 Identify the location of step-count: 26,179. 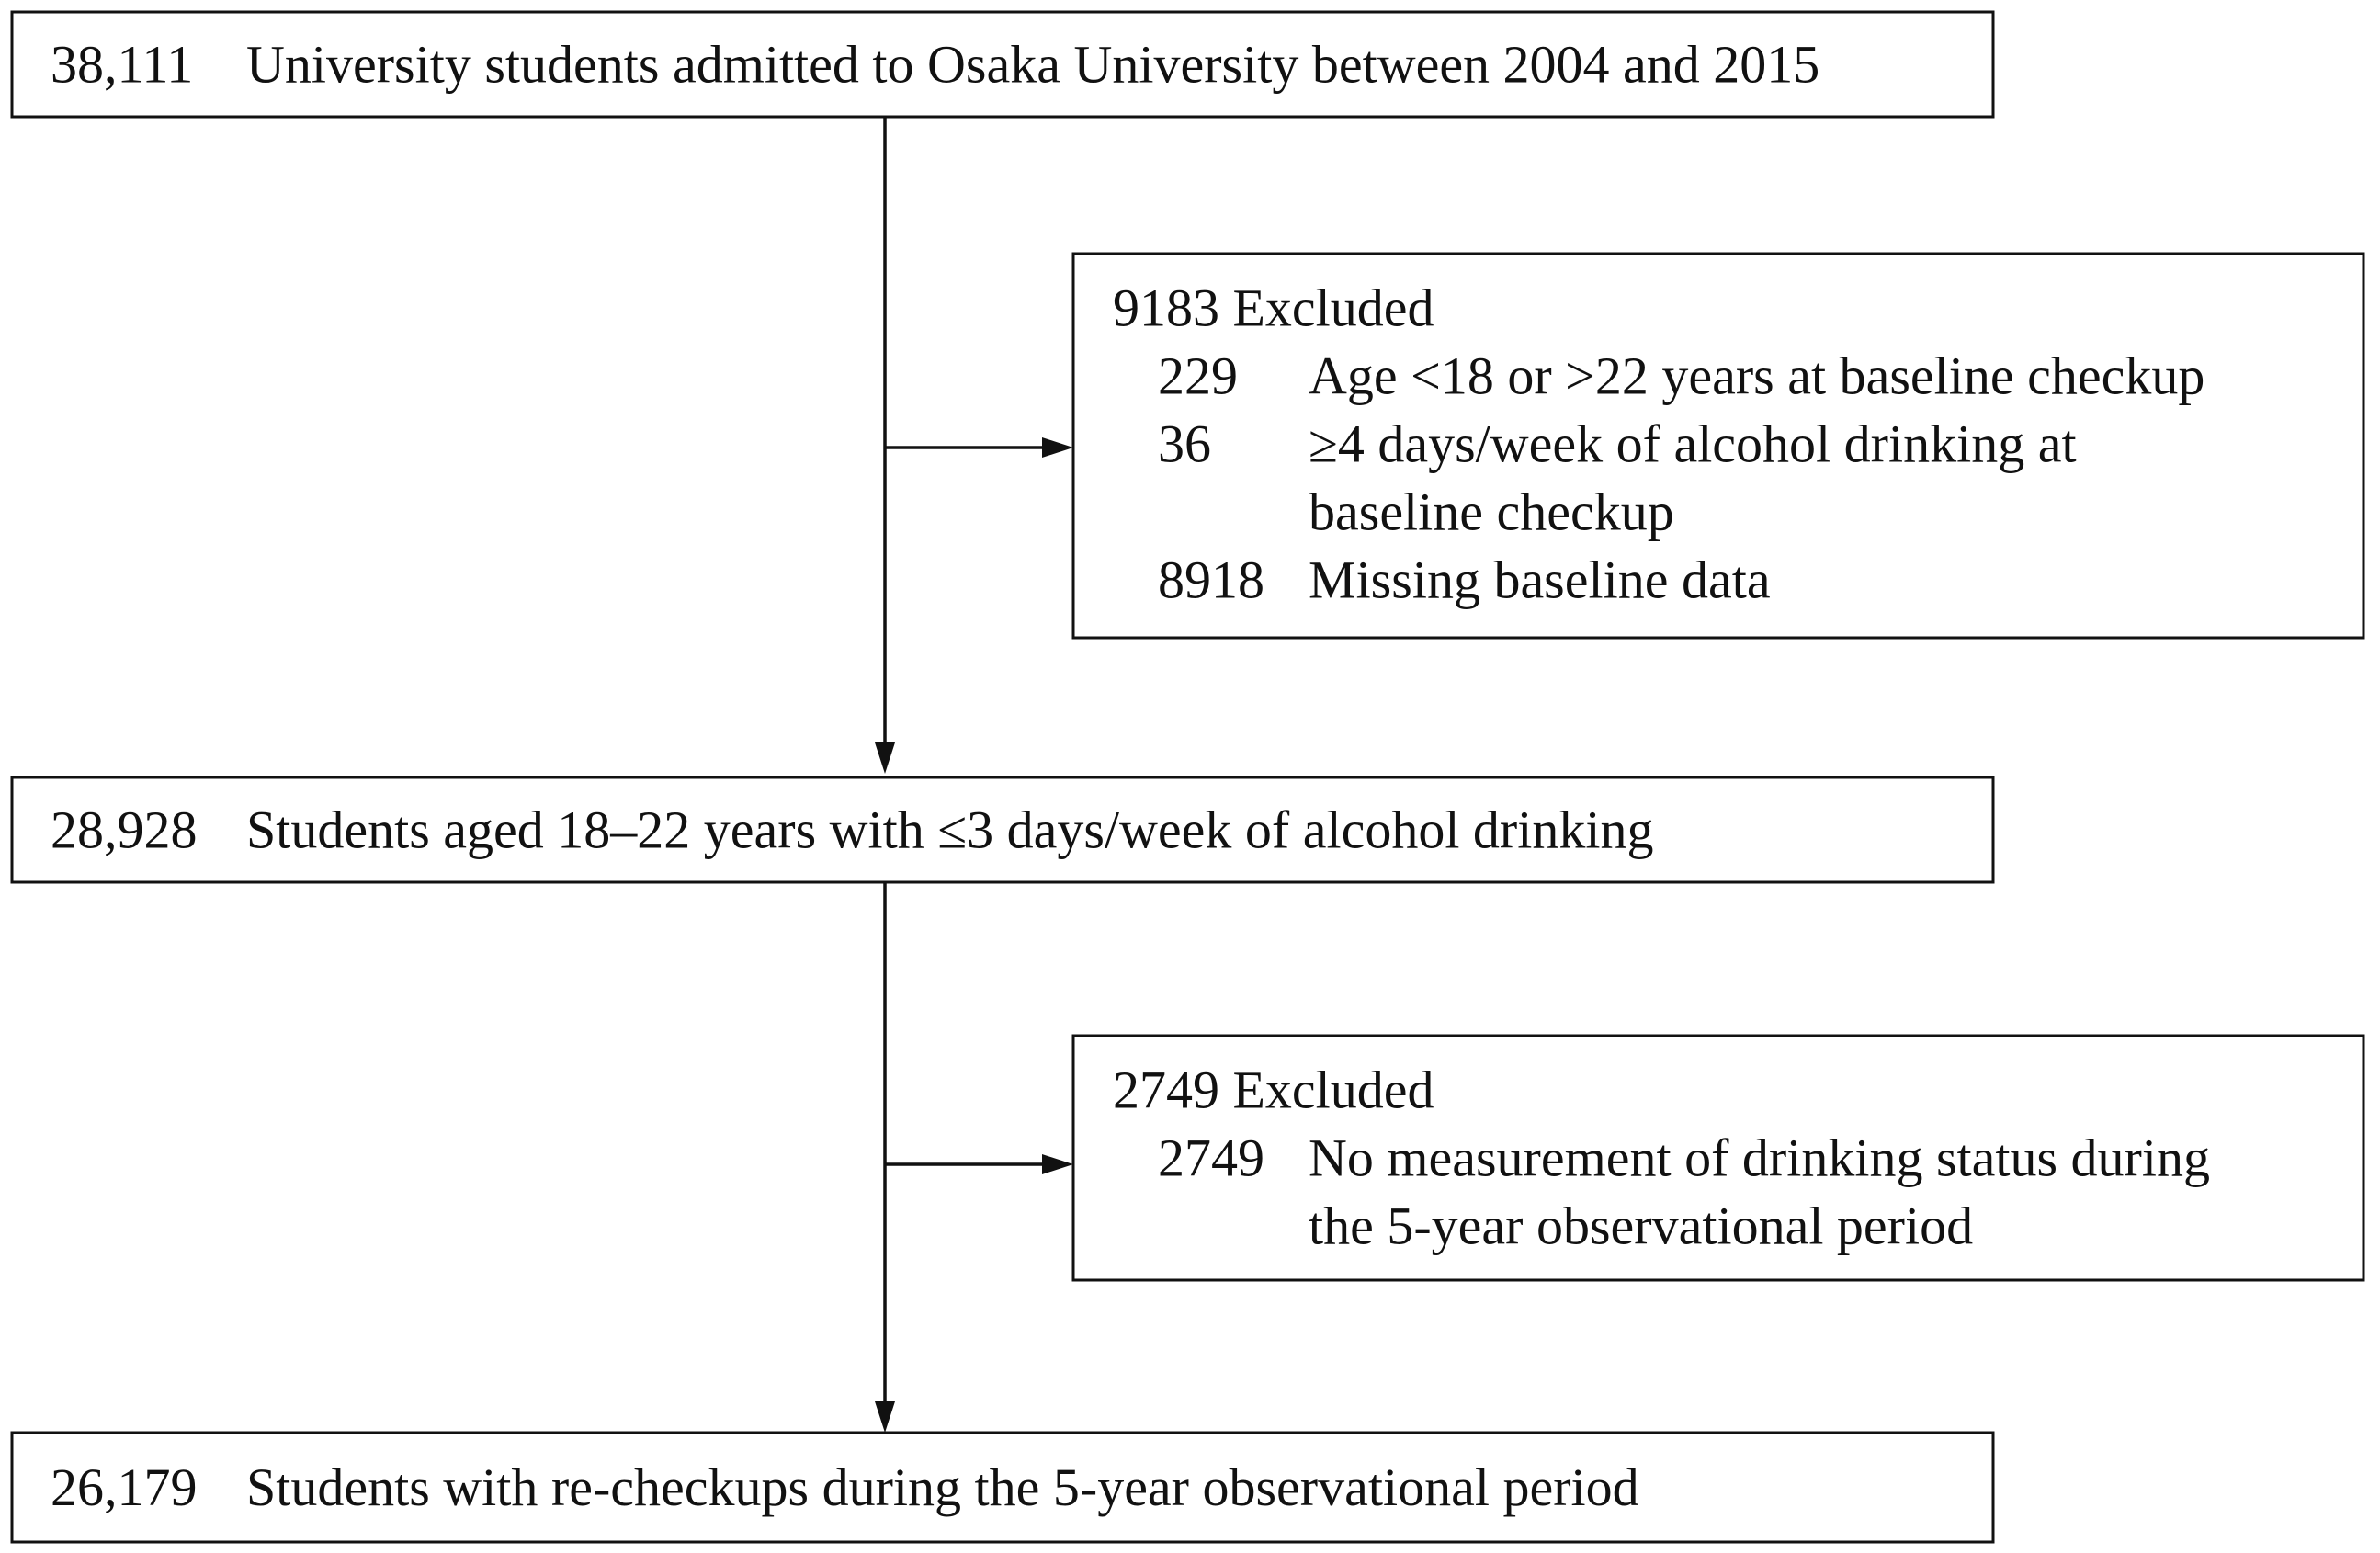
(124, 1487).